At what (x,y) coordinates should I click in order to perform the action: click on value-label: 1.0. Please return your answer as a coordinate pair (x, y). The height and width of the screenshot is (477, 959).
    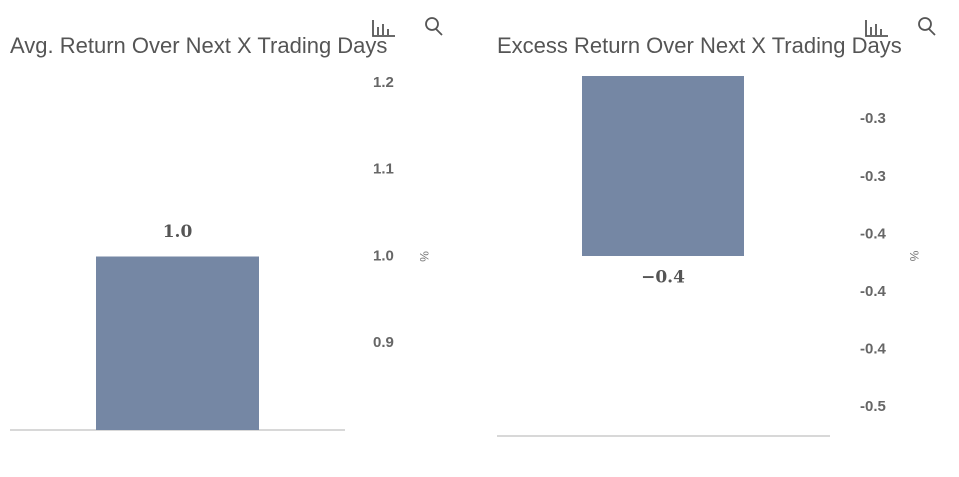
    Looking at the image, I should click on (178, 232).